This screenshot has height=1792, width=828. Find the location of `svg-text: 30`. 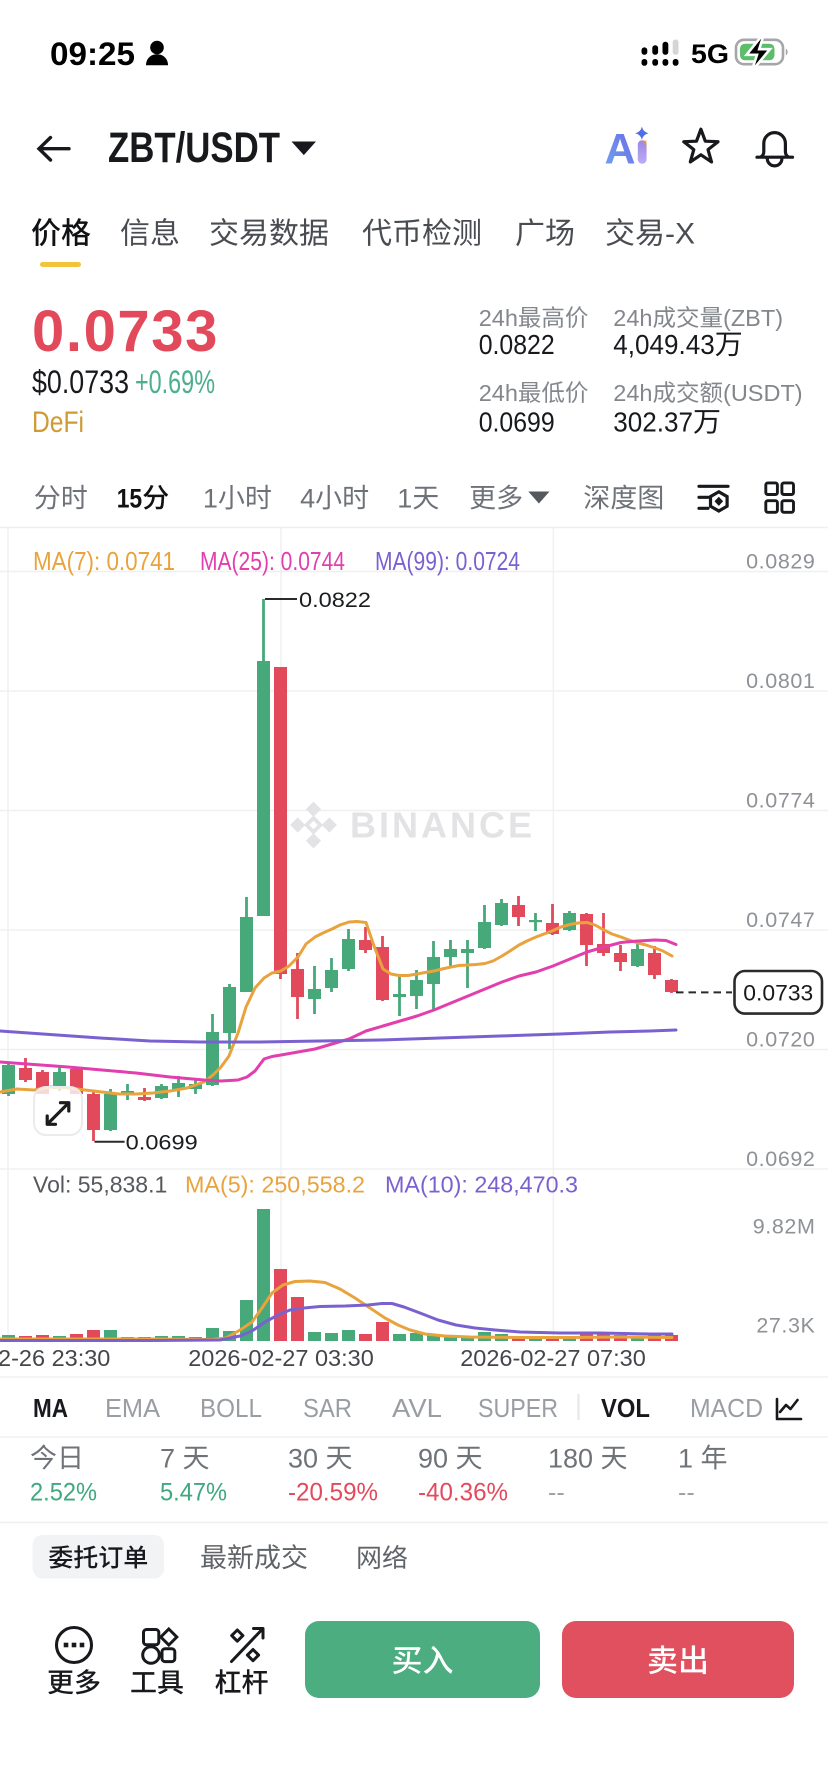

svg-text: 30 is located at coordinates (307, 1458).